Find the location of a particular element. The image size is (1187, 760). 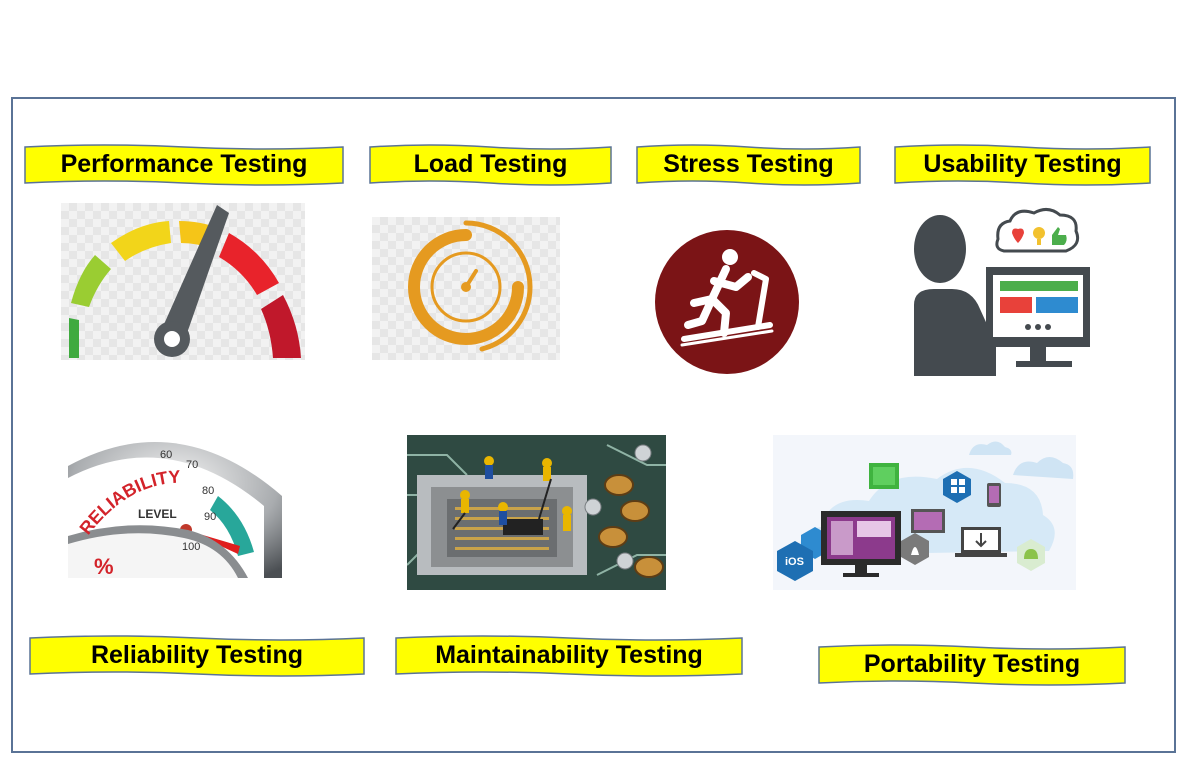

gauge-tick: 60 is located at coordinates (166, 455).